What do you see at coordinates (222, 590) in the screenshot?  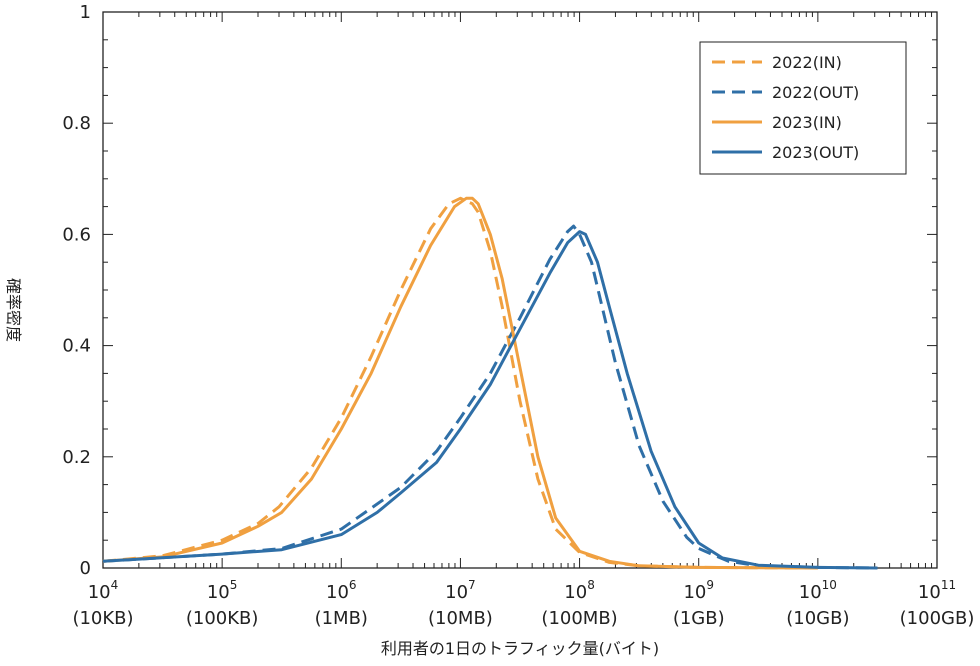 I see `x-tick-label: 10⁵` at bounding box center [222, 590].